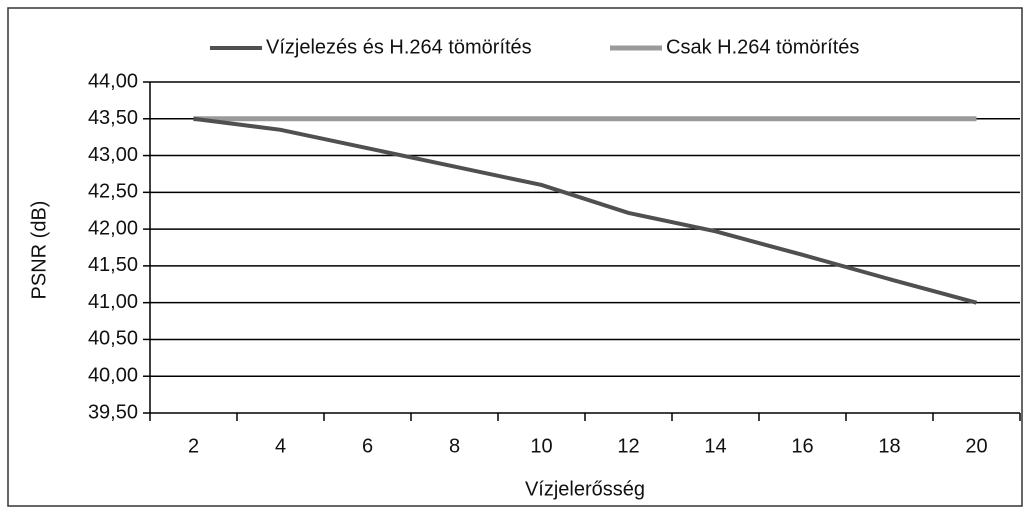 This screenshot has height=508, width=1031. I want to click on y-tick-label: 42,00, so click(113, 228).